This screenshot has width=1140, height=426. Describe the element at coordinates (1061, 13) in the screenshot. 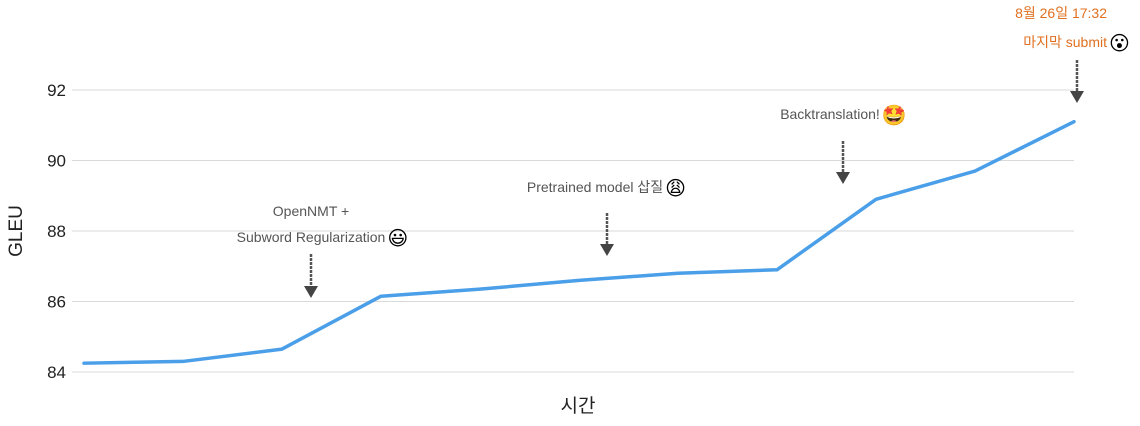

I see `annotation-text: 8월 26일 17:32` at that location.